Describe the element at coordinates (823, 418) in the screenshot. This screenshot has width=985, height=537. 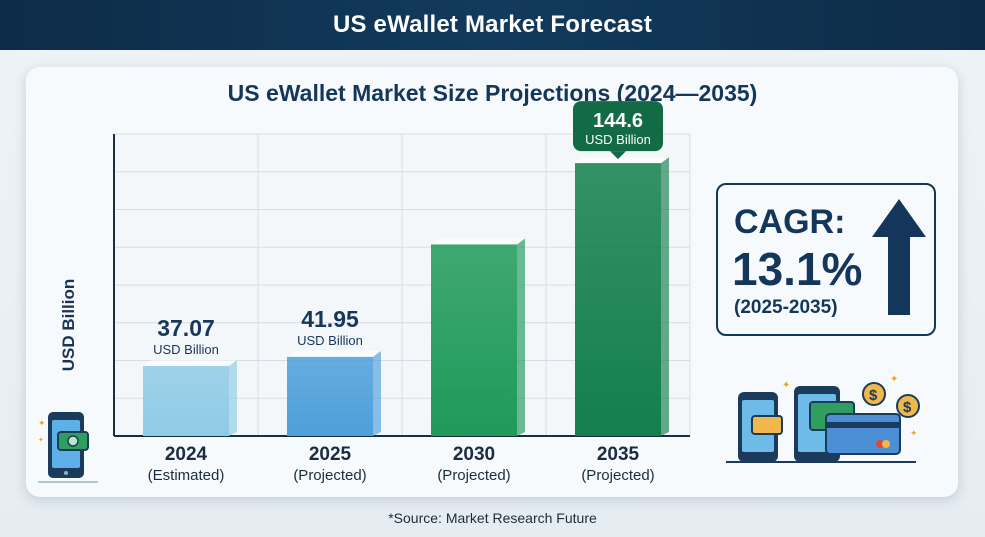
I see `phones-and-cards-icon: $ $ ✦ ✦ ✦` at that location.